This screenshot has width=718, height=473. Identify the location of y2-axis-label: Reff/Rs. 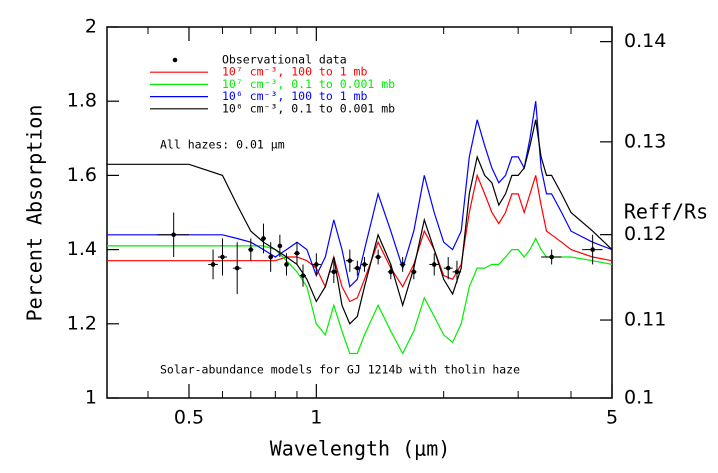
(666, 212).